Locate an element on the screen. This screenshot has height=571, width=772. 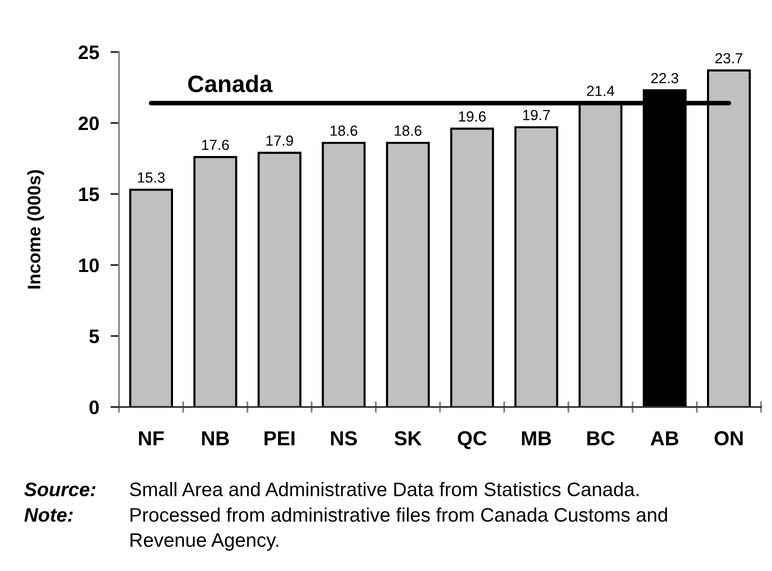
x-tick-label: AB is located at coordinates (664, 438).